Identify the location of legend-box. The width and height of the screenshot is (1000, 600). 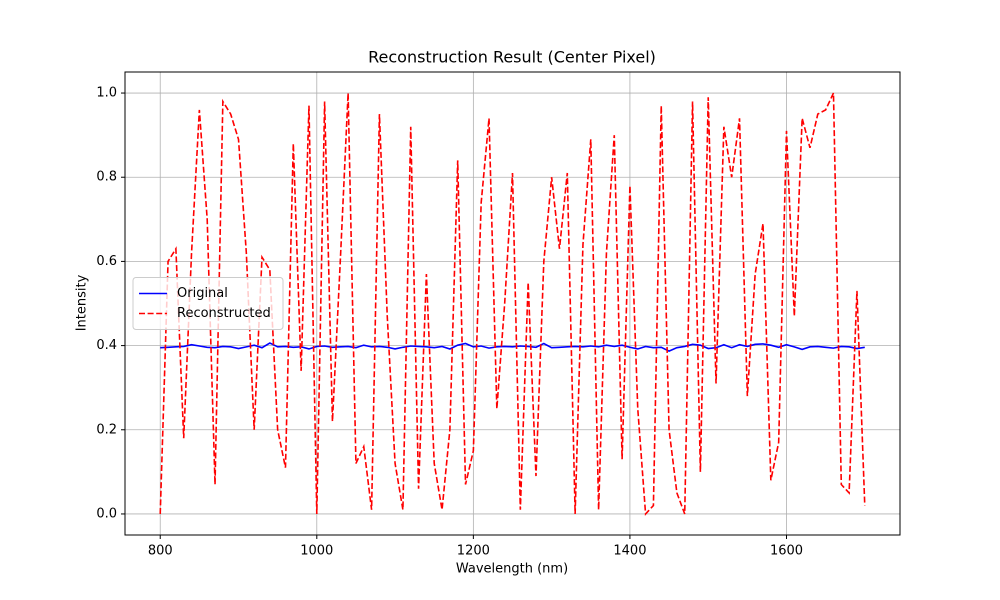
(208, 303).